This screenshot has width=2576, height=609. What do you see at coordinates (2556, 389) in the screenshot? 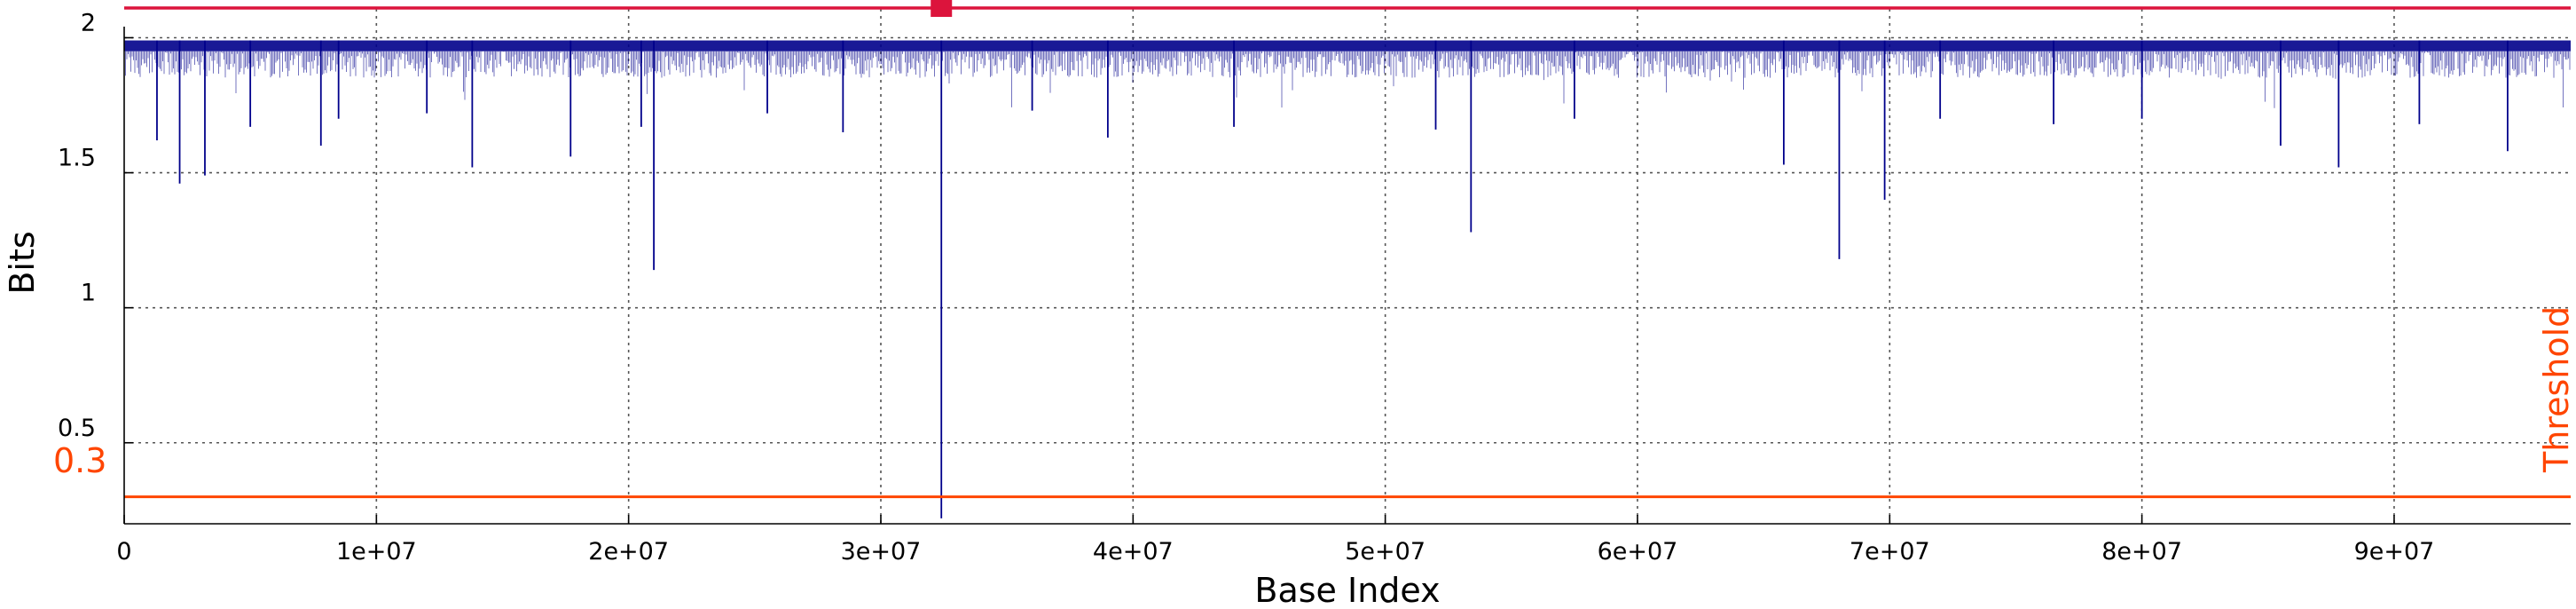
I see `threshold-label: Threshold` at bounding box center [2556, 389].